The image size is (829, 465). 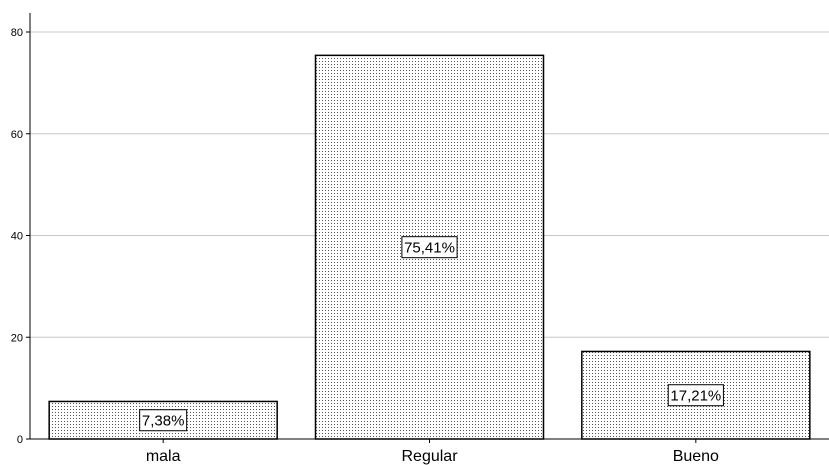 I want to click on y-tick-labels: 0 20 40 60 80, so click(x=17, y=236).